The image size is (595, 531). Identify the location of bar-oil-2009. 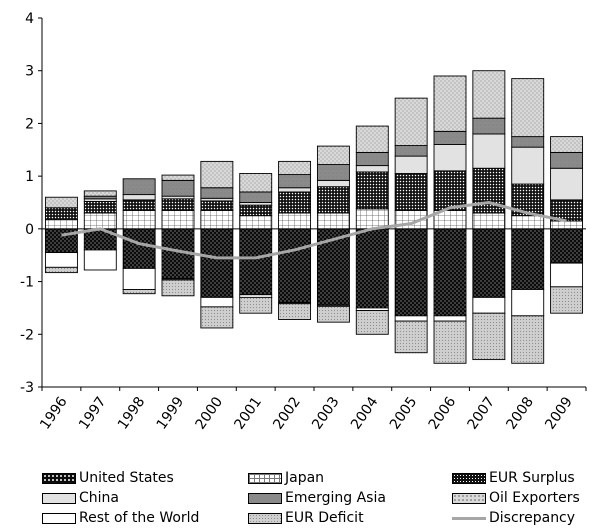
(567, 144).